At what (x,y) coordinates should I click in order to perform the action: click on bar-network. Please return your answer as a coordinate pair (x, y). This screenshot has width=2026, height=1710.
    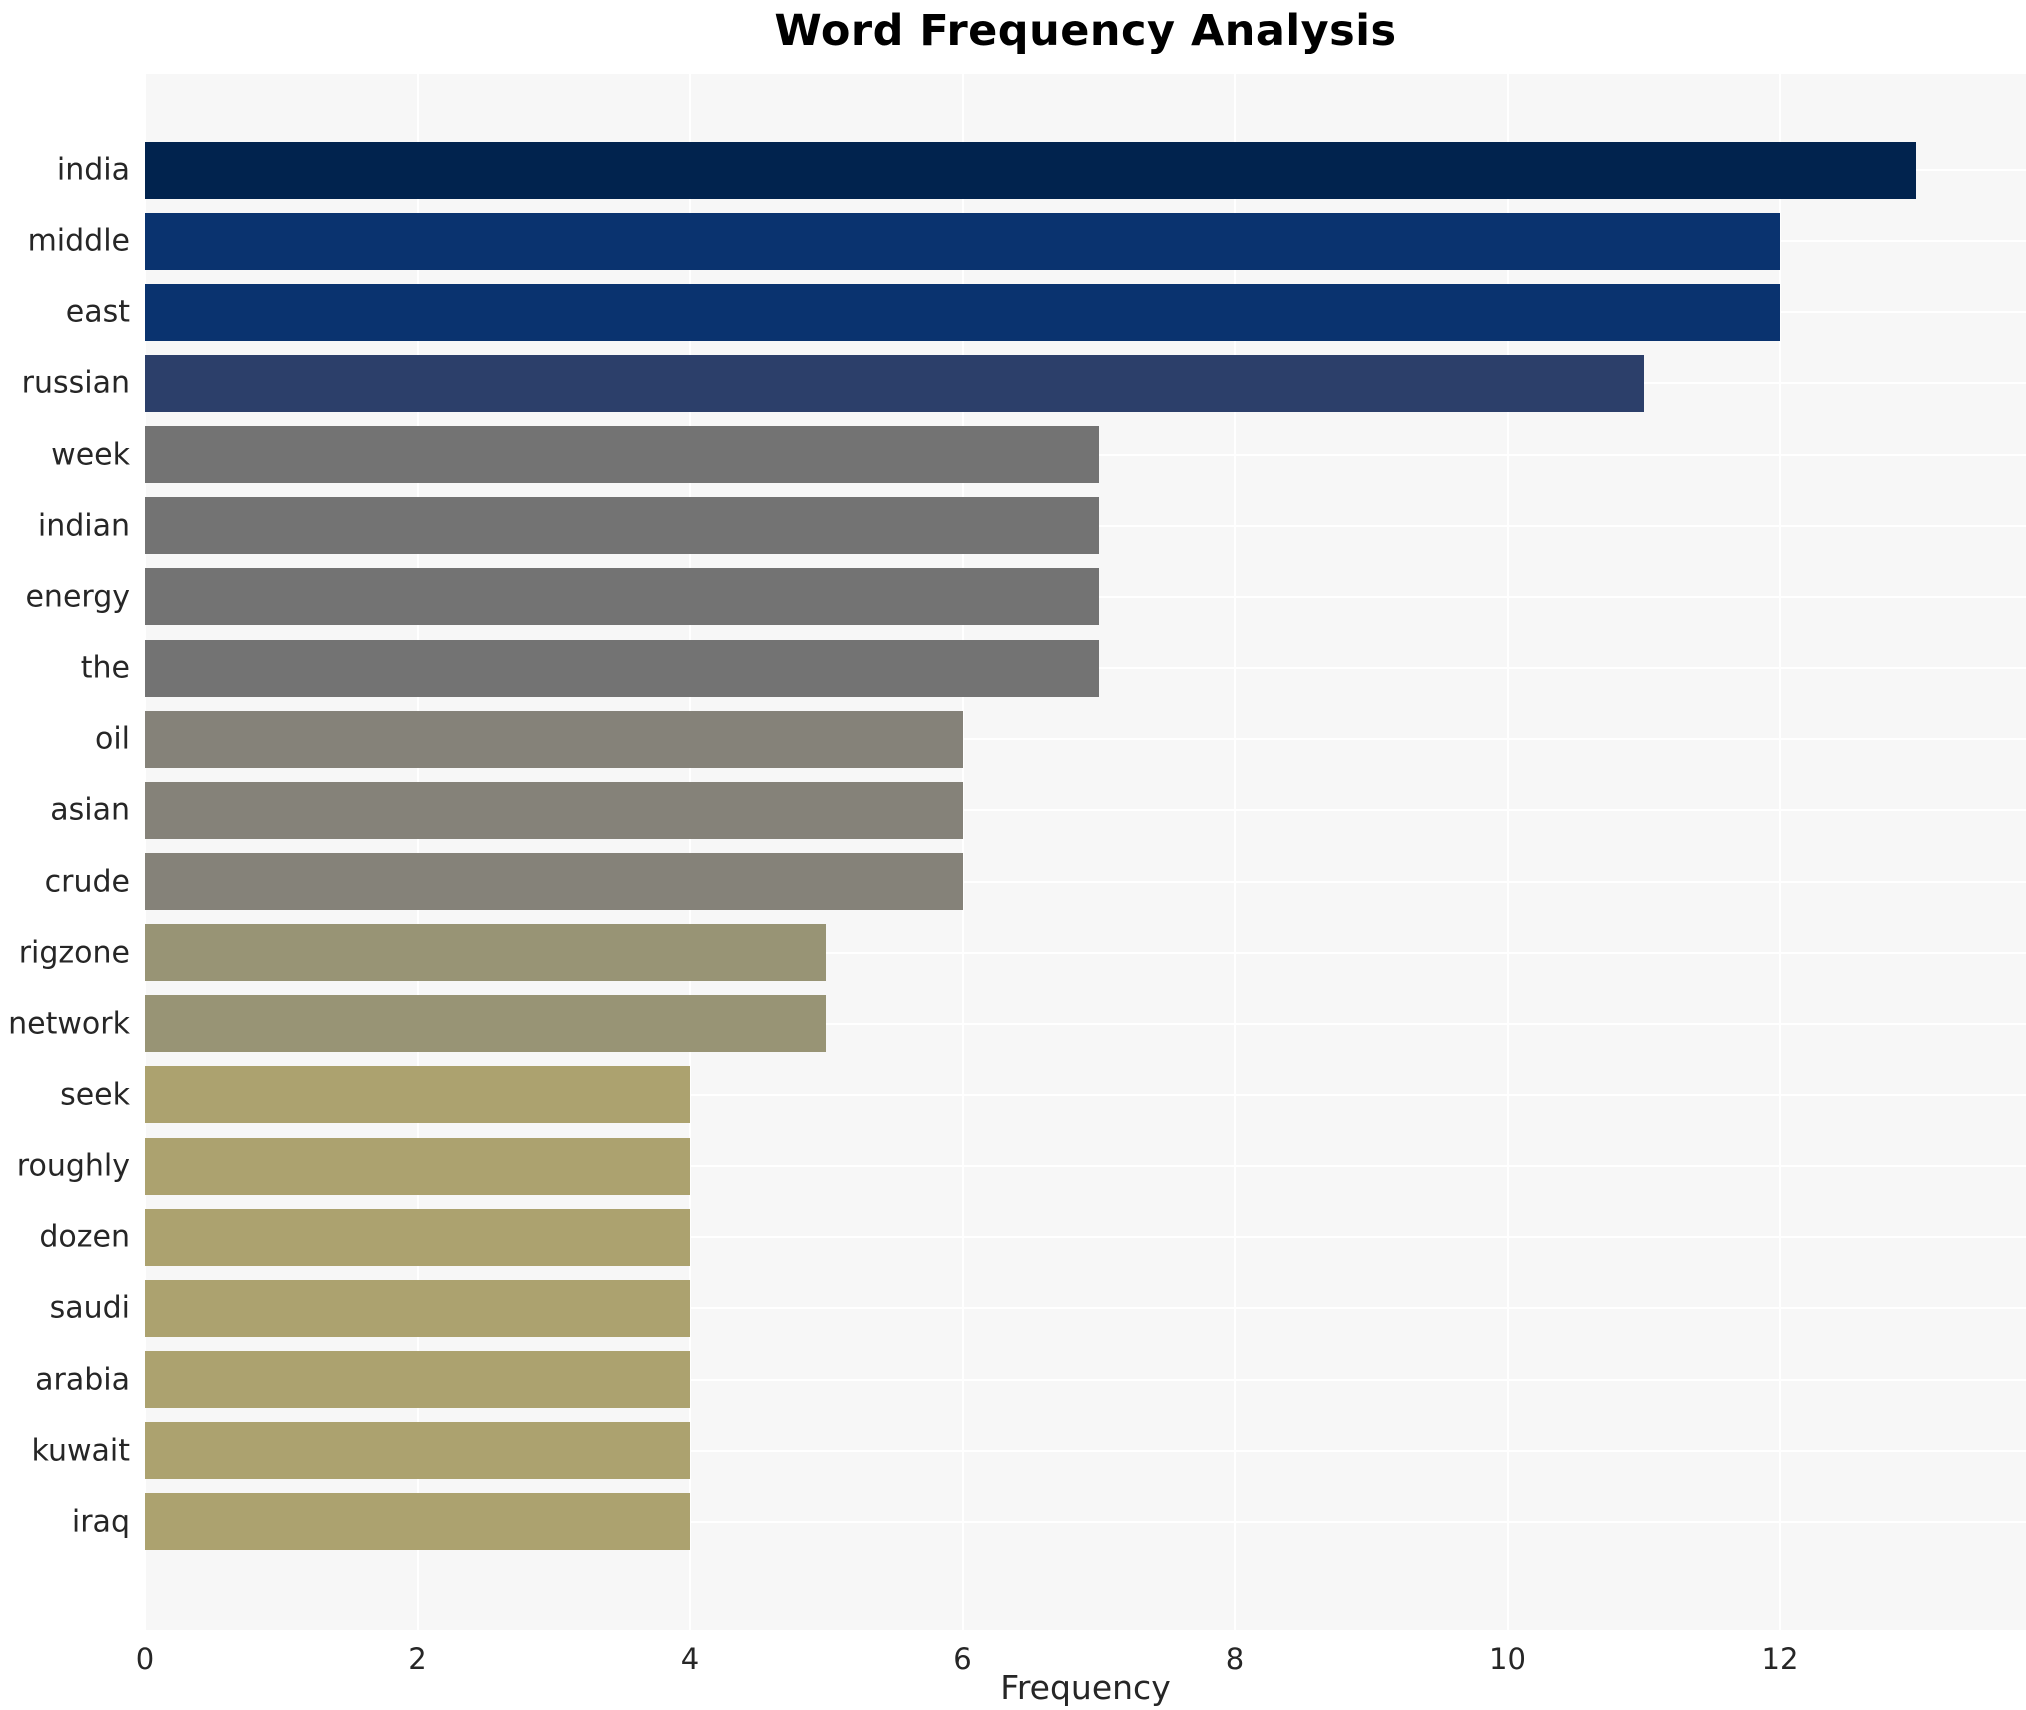
    Looking at the image, I should click on (486, 1024).